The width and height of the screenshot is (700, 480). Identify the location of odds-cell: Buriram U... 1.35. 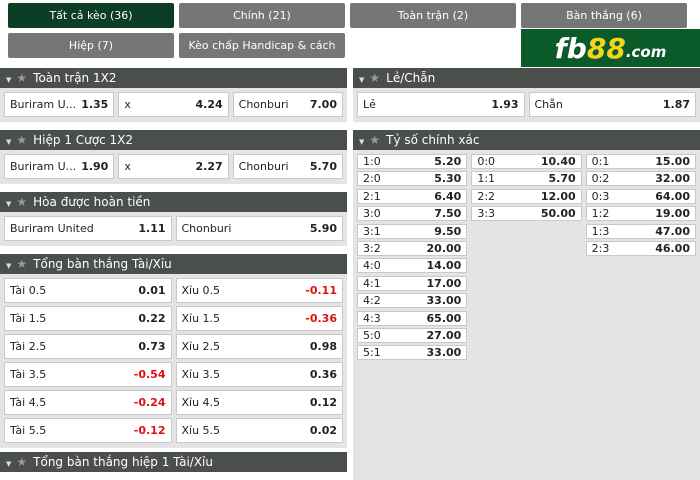
(59, 104).